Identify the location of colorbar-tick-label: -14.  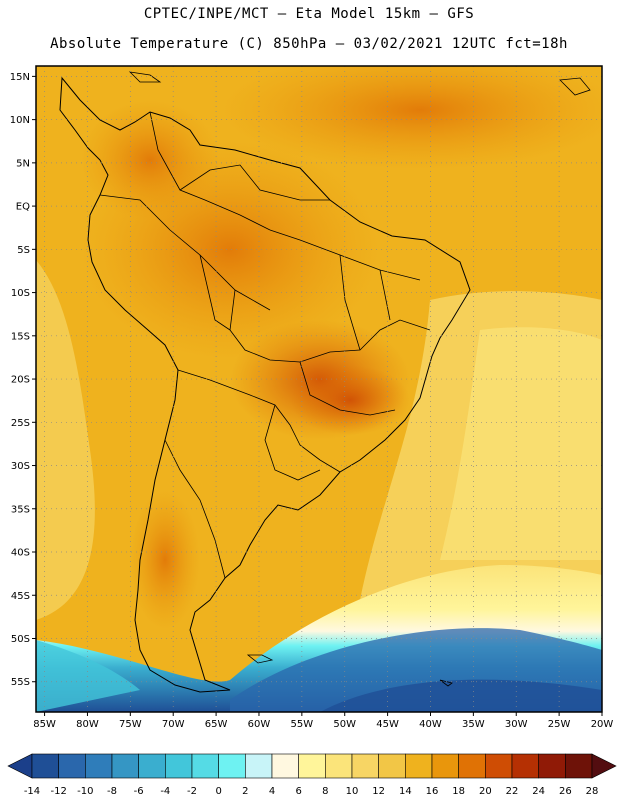
(32, 791).